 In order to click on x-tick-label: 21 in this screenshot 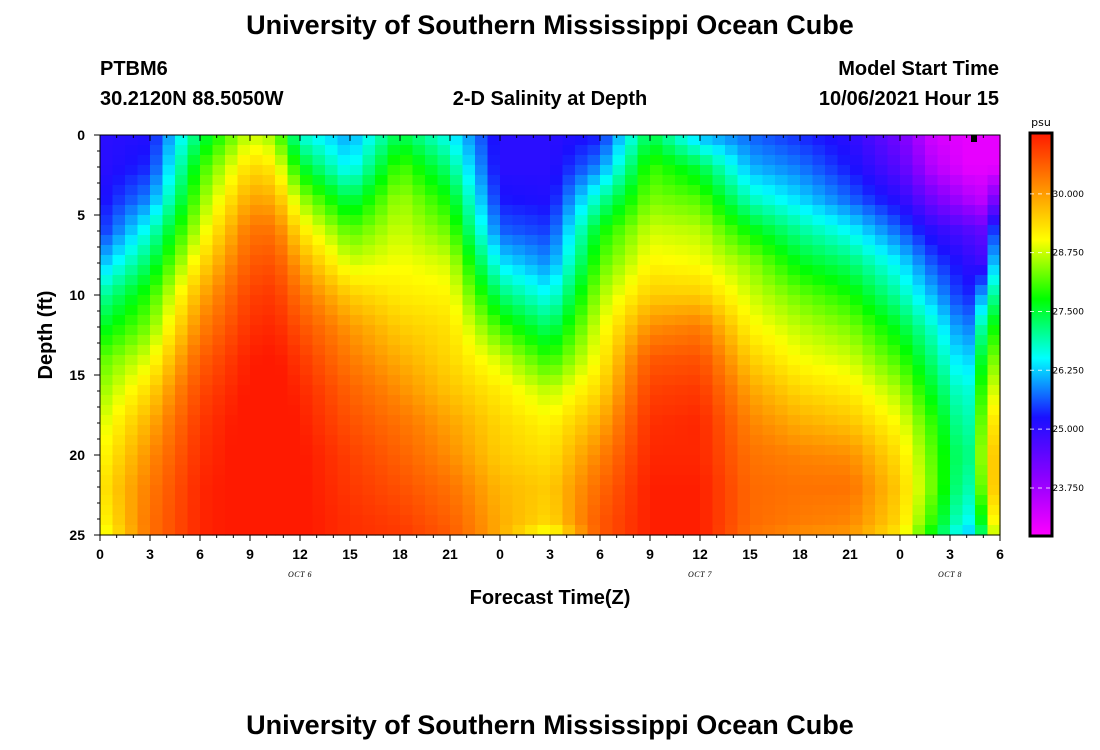, I will do `click(450, 554)`.